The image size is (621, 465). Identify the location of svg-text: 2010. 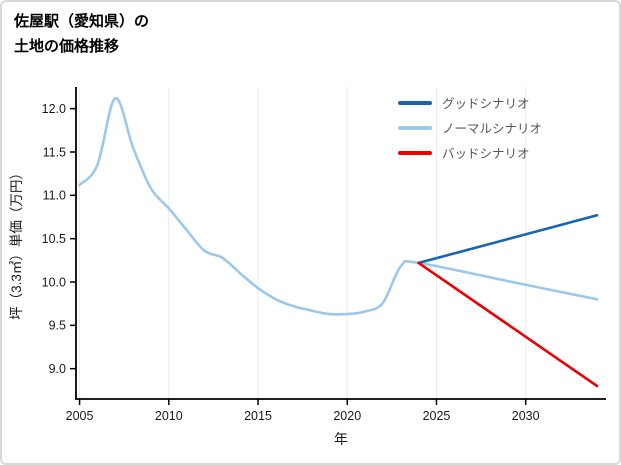
(169, 416).